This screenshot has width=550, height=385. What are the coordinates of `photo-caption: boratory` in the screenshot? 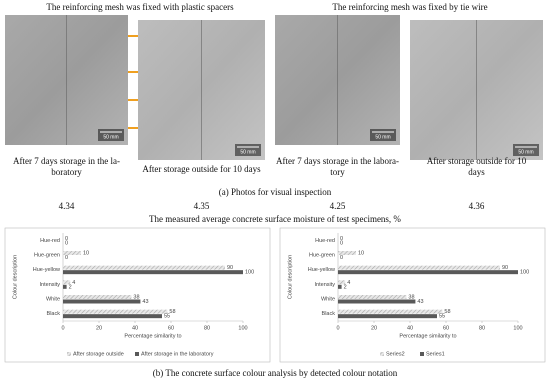 It's located at (66, 172).